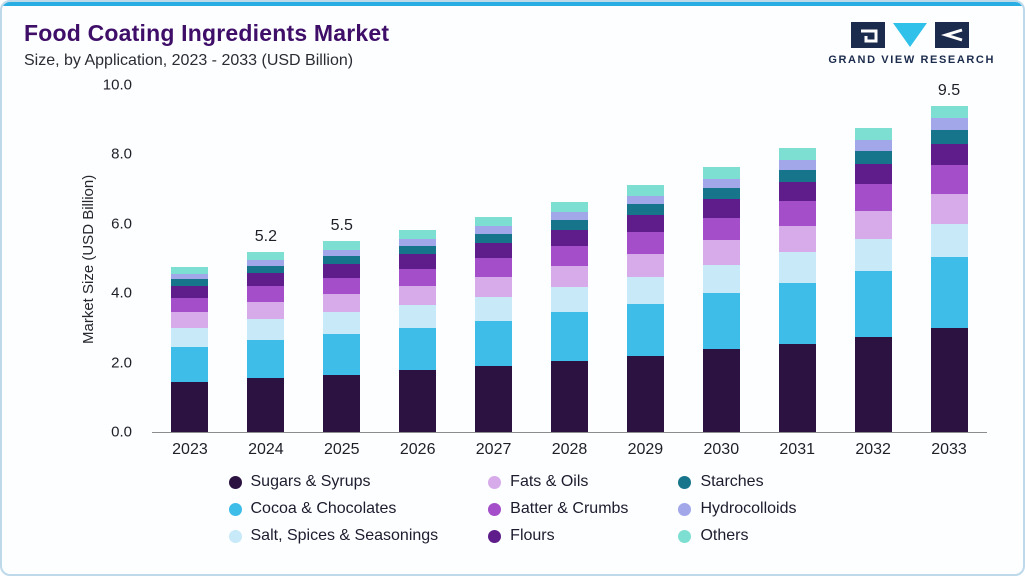  What do you see at coordinates (417, 449) in the screenshot?
I see `x-axis-label: 2026` at bounding box center [417, 449].